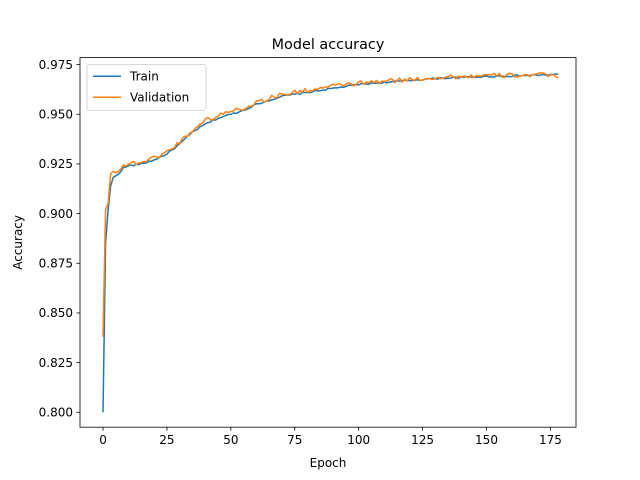 The width and height of the screenshot is (640, 480). What do you see at coordinates (56, 313) in the screenshot?
I see `y-tick-label: 0.850` at bounding box center [56, 313].